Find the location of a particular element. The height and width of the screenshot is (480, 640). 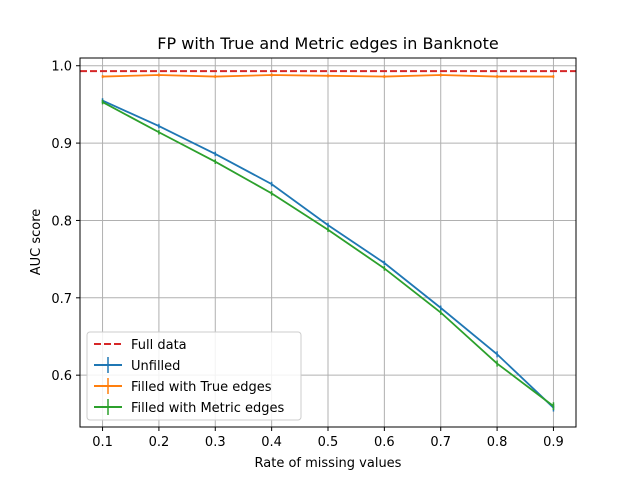

x-tick-label: 0.2 is located at coordinates (159, 442).